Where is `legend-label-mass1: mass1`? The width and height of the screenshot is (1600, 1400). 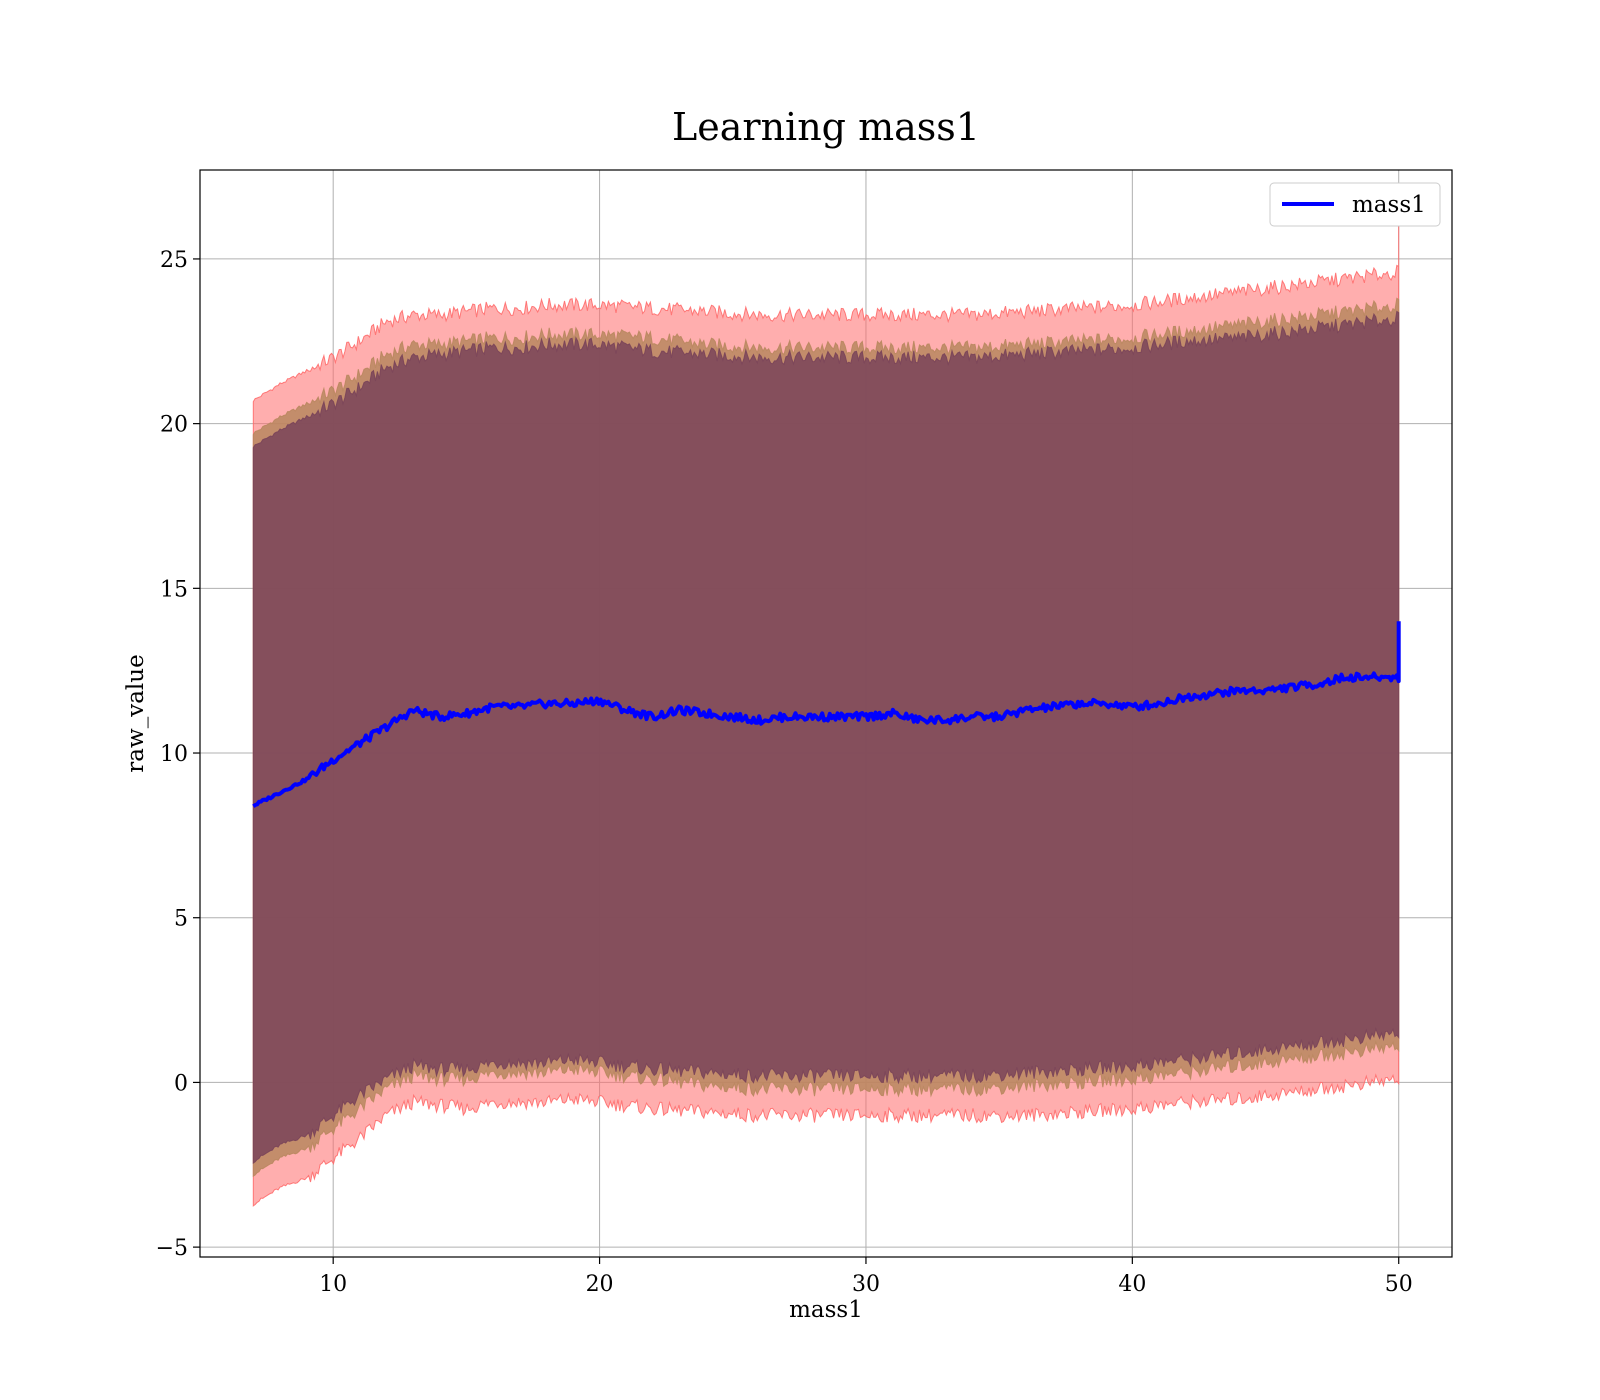 legend-label-mass1: mass1 is located at coordinates (1389, 205).